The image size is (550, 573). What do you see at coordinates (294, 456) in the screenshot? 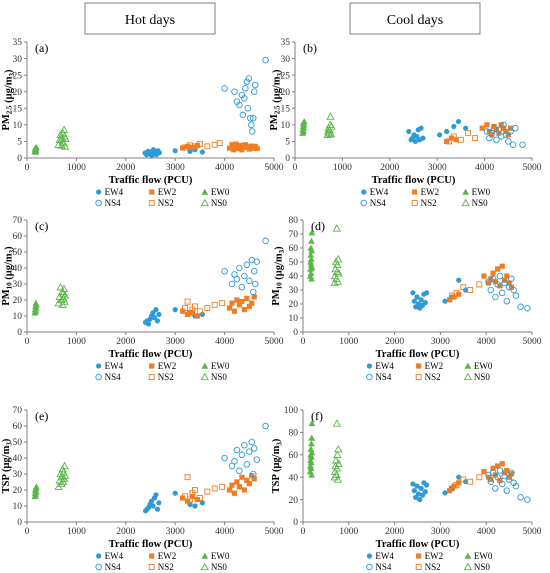
I see `y-tick-label: 60` at bounding box center [294, 456].